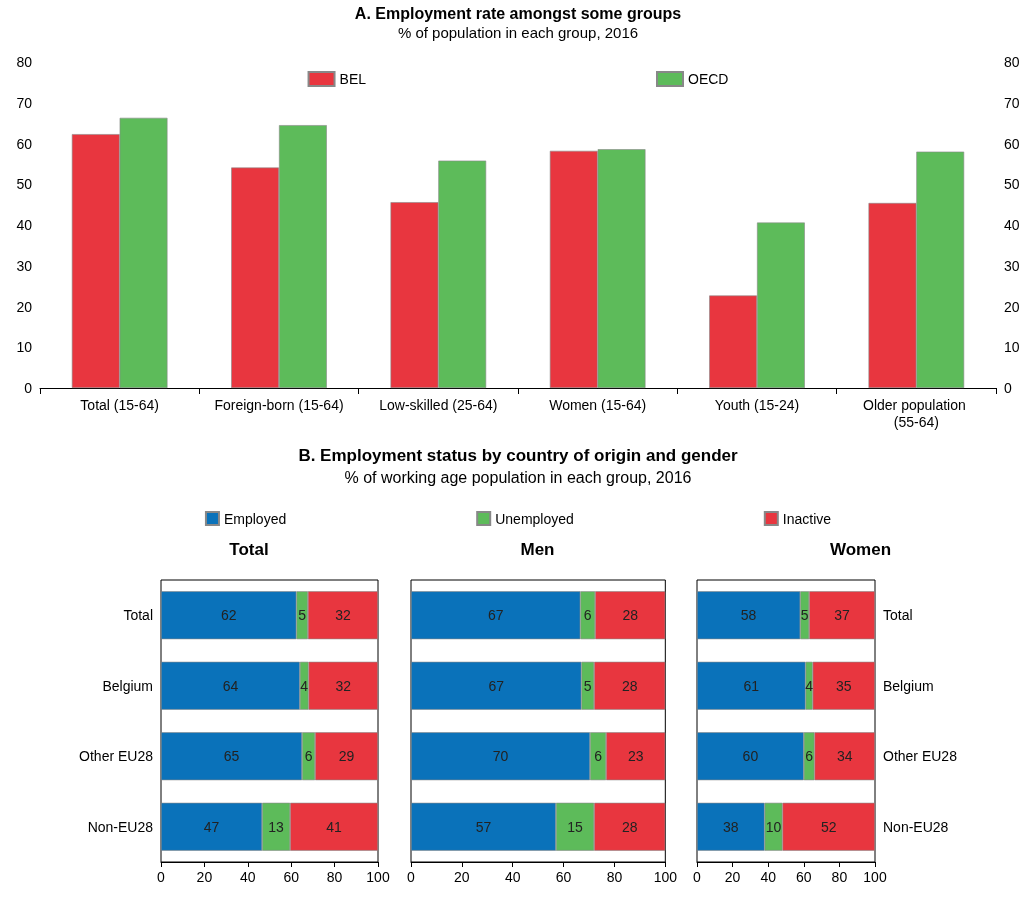 This screenshot has height=900, width=1036. What do you see at coordinates (773, 826) in the screenshot?
I see `data-label: 10` at bounding box center [773, 826].